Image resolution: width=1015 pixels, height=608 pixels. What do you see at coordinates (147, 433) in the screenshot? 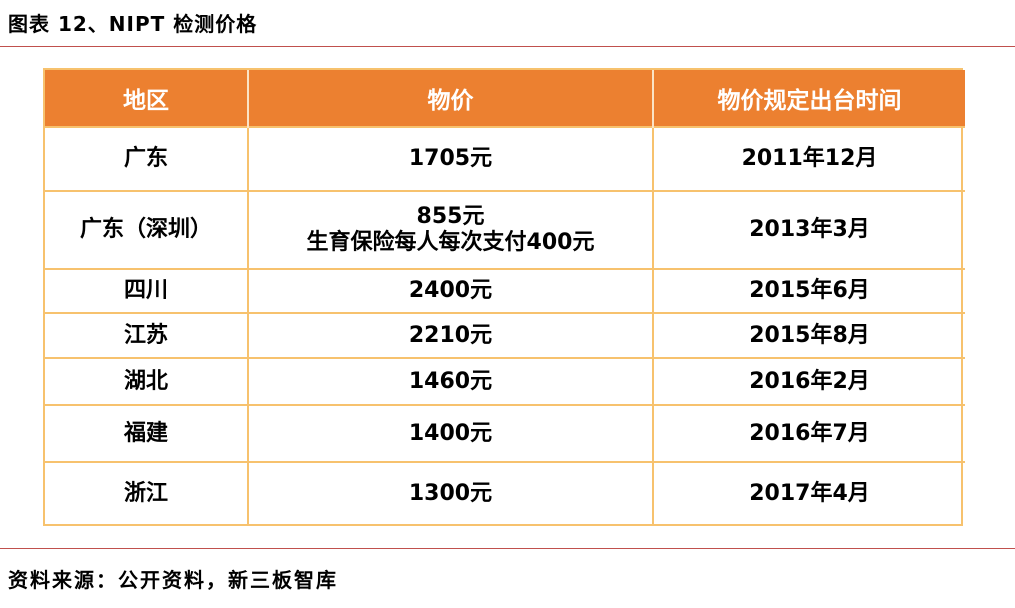
I see `region-cell: 福建` at bounding box center [147, 433].